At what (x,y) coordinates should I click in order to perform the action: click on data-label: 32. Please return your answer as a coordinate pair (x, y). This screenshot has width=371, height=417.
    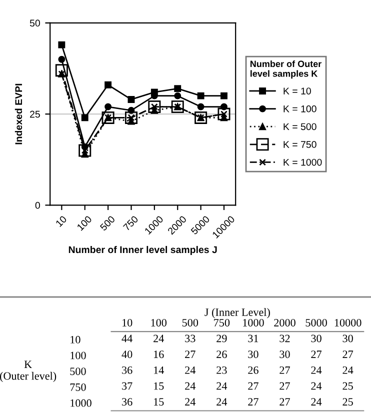
    Looking at the image, I should click on (285, 338).